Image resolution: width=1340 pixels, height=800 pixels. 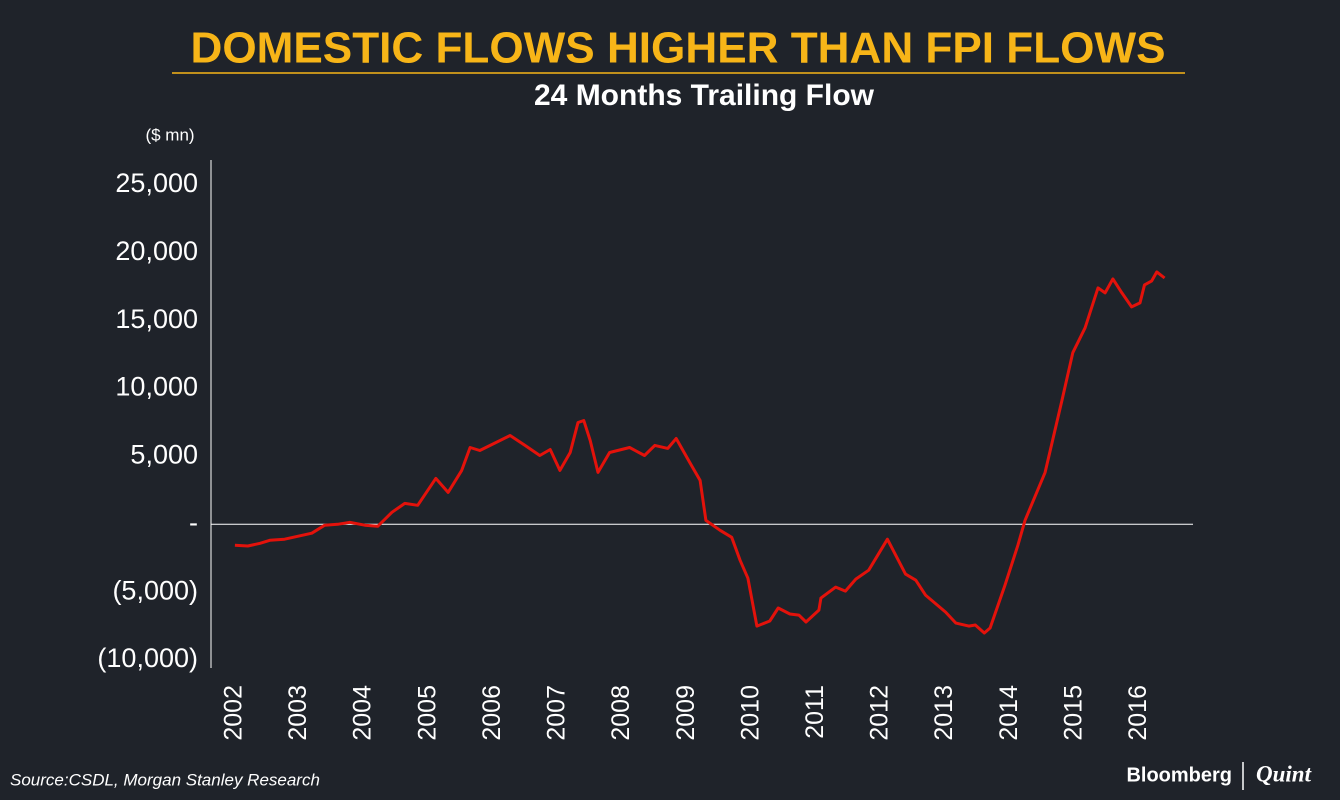 What do you see at coordinates (1138, 713) in the screenshot?
I see `x-tick-label: 2016` at bounding box center [1138, 713].